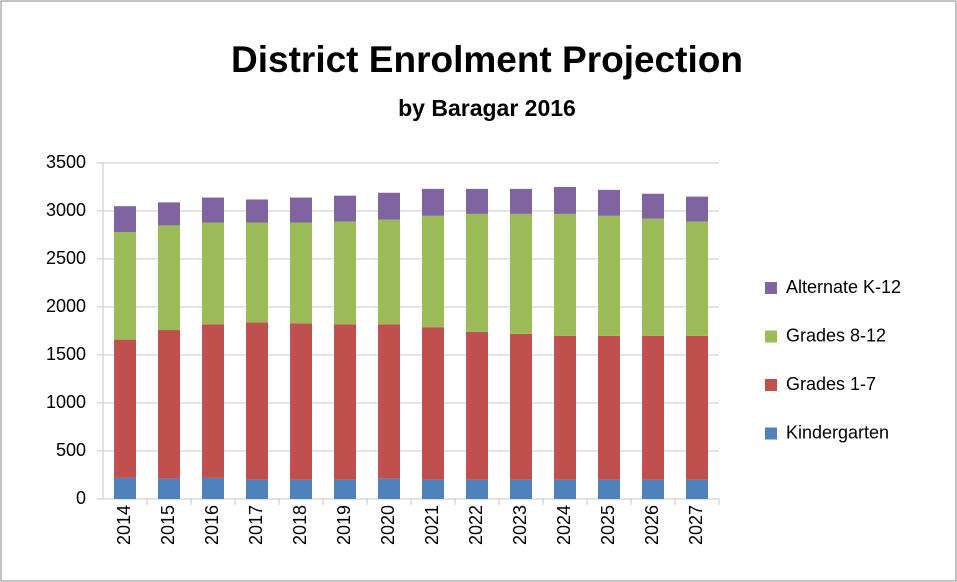  What do you see at coordinates (836, 335) in the screenshot?
I see `legend-label: Grades 8-12` at bounding box center [836, 335].